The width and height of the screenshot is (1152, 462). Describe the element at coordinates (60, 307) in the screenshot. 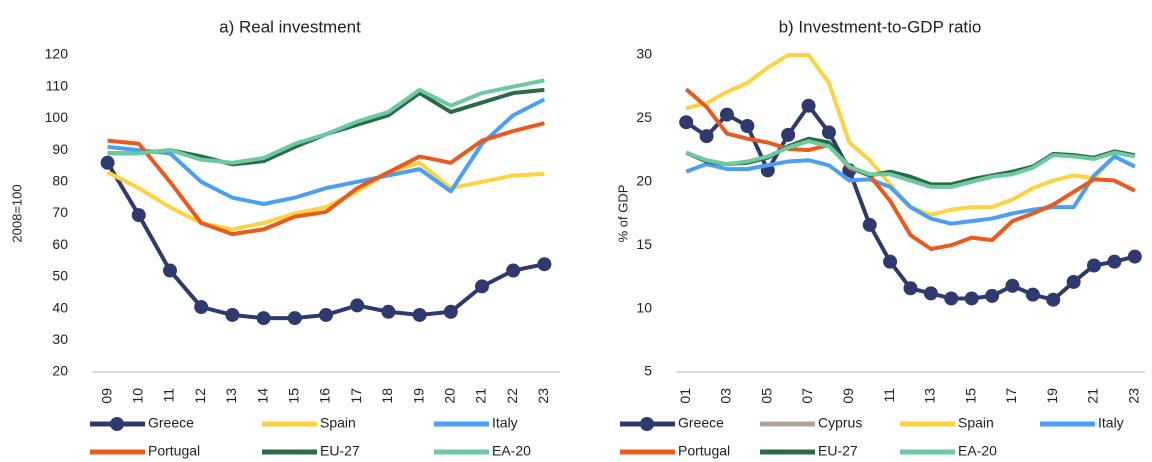

I see `y-tick-label: 40` at that location.